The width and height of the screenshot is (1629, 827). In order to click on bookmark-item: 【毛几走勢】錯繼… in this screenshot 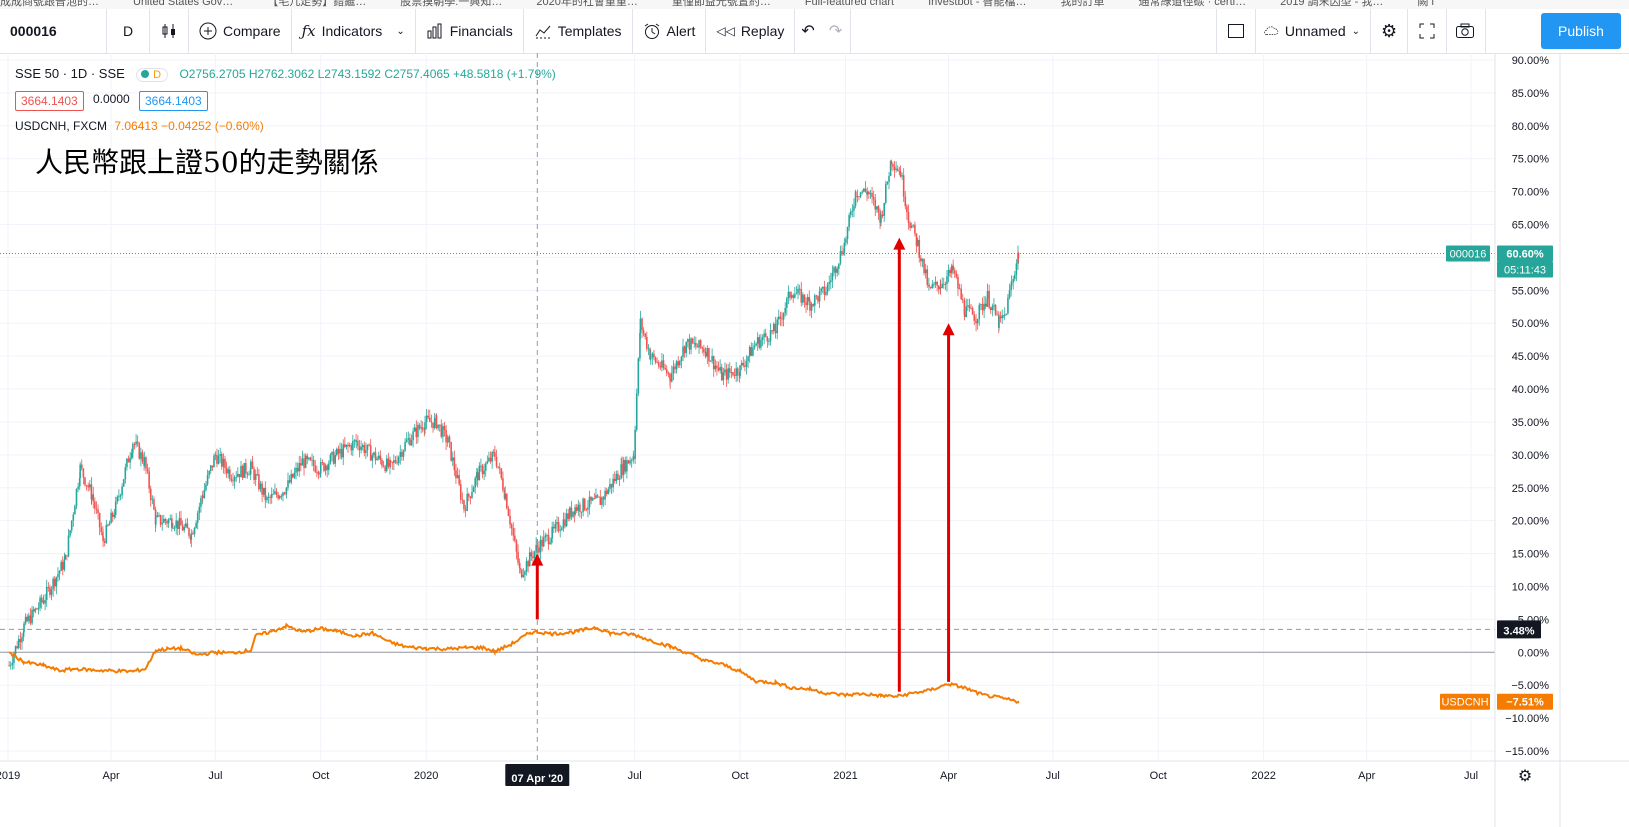, I will do `click(317, 4)`.